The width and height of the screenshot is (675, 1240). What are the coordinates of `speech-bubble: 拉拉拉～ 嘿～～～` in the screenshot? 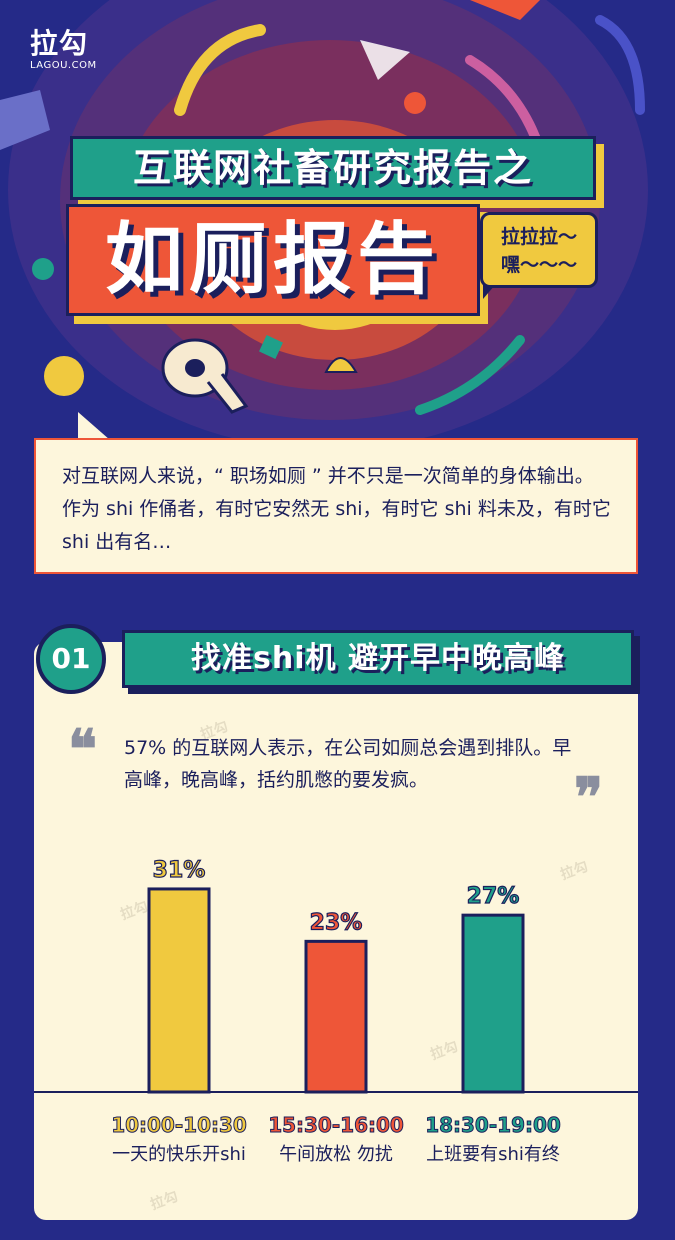 It's located at (539, 250).